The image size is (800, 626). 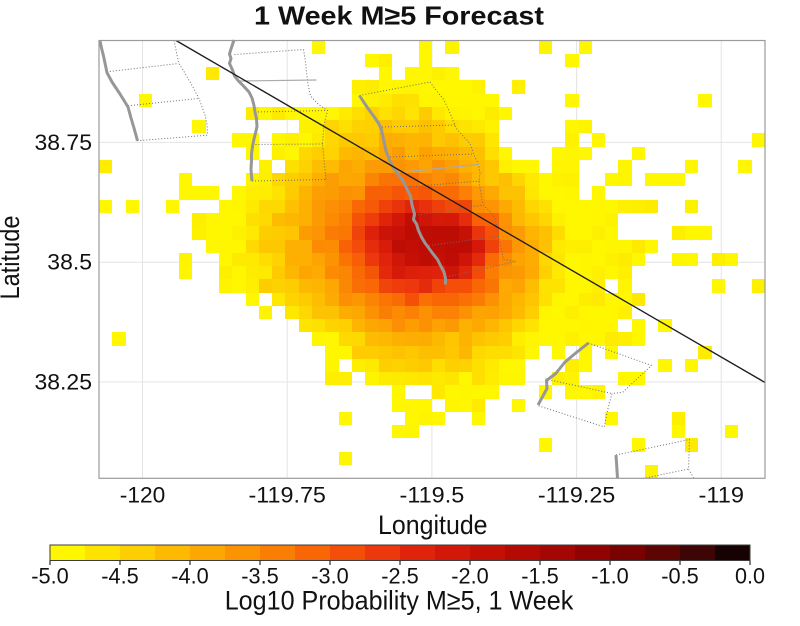 What do you see at coordinates (50, 576) in the screenshot?
I see `svg-text: -5.0` at bounding box center [50, 576].